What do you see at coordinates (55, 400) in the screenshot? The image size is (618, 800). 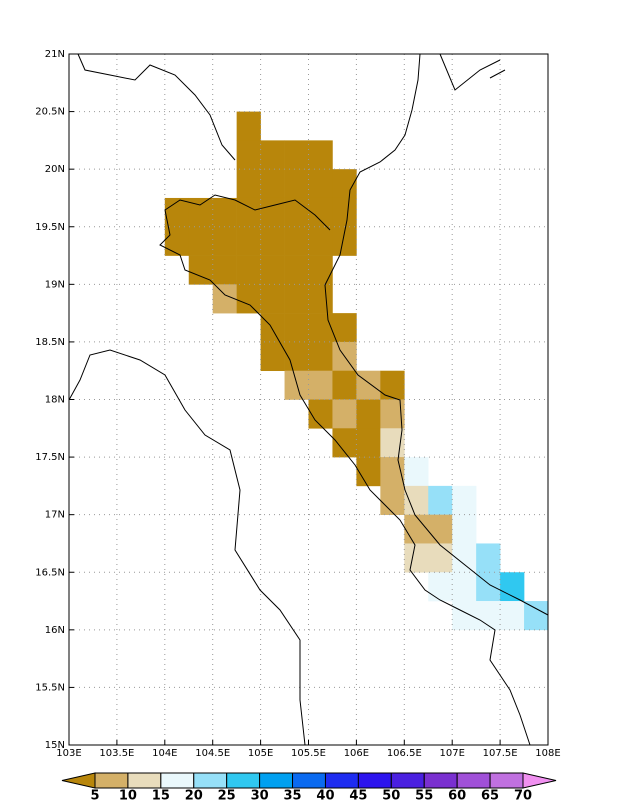 I see `y-tick-label: 18N` at bounding box center [55, 400].